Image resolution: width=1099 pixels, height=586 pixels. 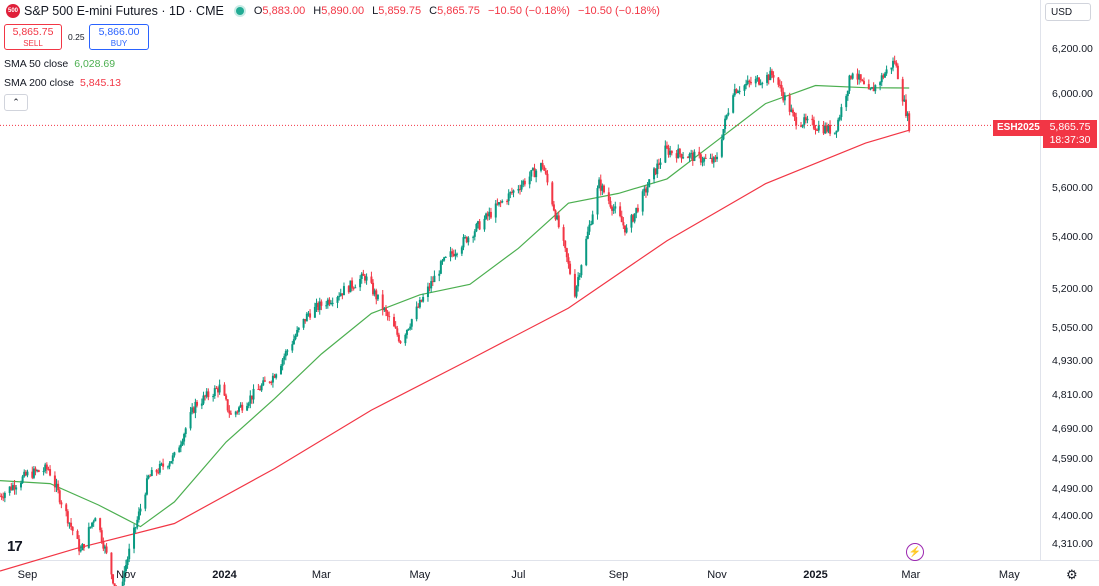 I want to click on indicator-sma200: SMA 200 close 5,845.13, so click(x=62, y=83).